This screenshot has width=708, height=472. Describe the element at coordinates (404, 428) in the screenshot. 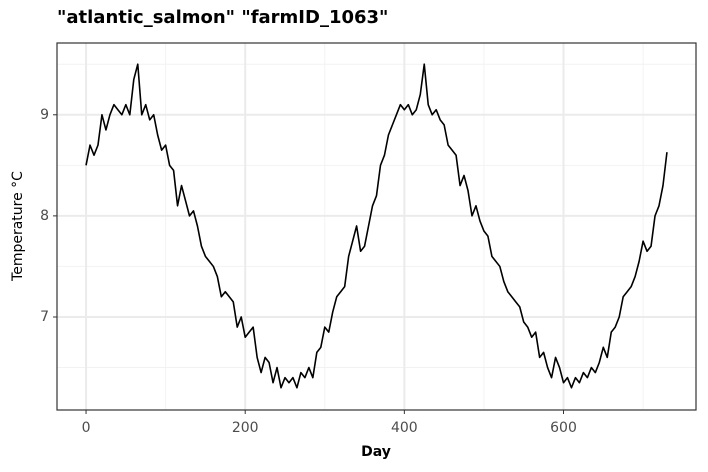

I see `x-tick-label: 400` at that location.